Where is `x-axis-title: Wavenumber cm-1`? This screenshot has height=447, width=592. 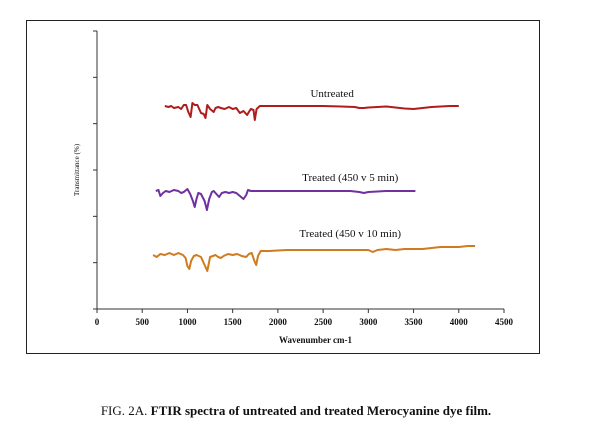
x-axis-title: Wavenumber cm-1 is located at coordinates (316, 340).